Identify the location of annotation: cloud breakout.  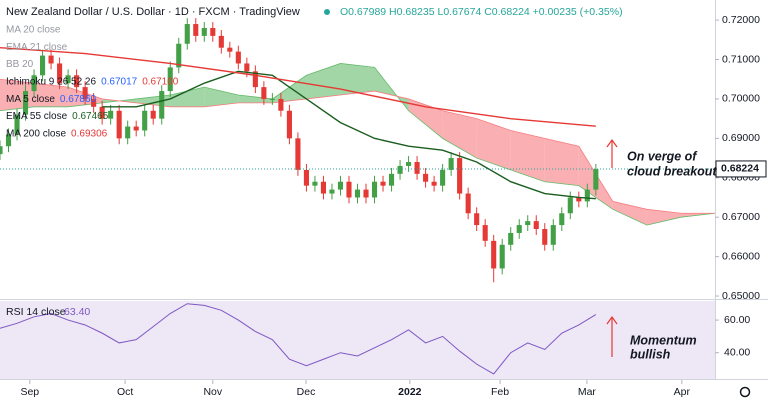
(672, 171).